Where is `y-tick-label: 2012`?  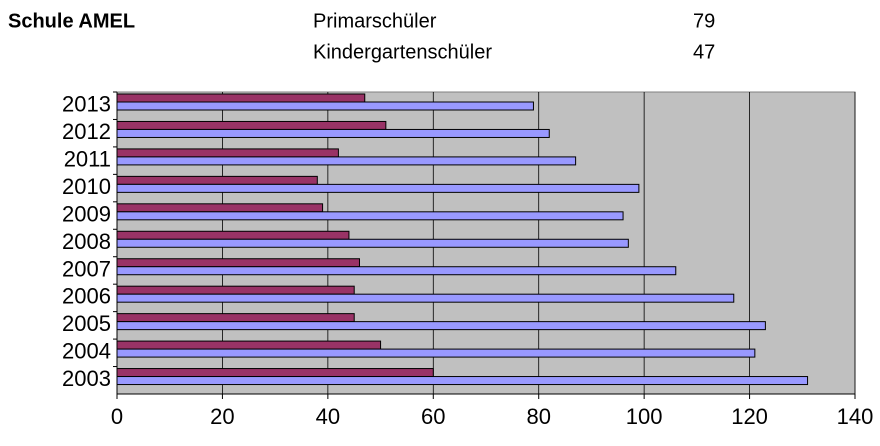 y-tick-label: 2012 is located at coordinates (86, 131).